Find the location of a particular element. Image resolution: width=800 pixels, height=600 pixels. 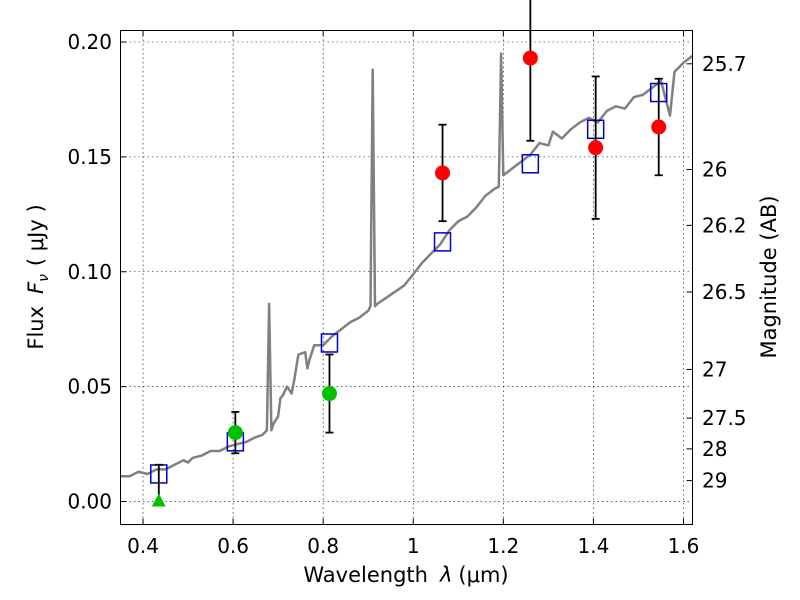

x-tick-label: 0.4 is located at coordinates (143, 546).